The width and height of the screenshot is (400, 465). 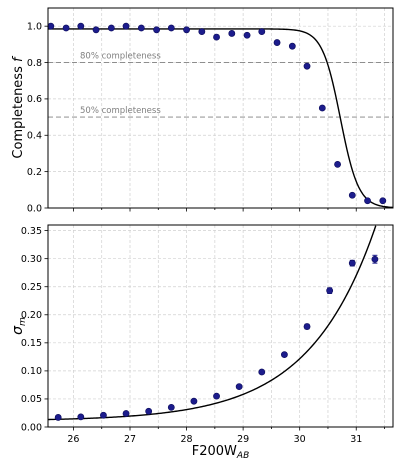 What do you see at coordinates (31, 371) in the screenshot?
I see `y-tick-label: 0.10` at bounding box center [31, 371].